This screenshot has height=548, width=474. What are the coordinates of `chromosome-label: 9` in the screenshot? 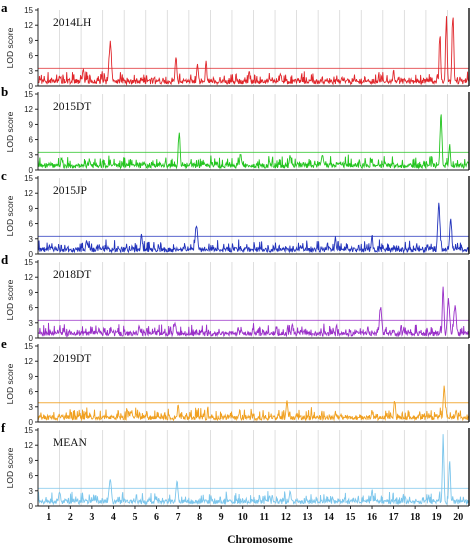 It's located at (221, 517).